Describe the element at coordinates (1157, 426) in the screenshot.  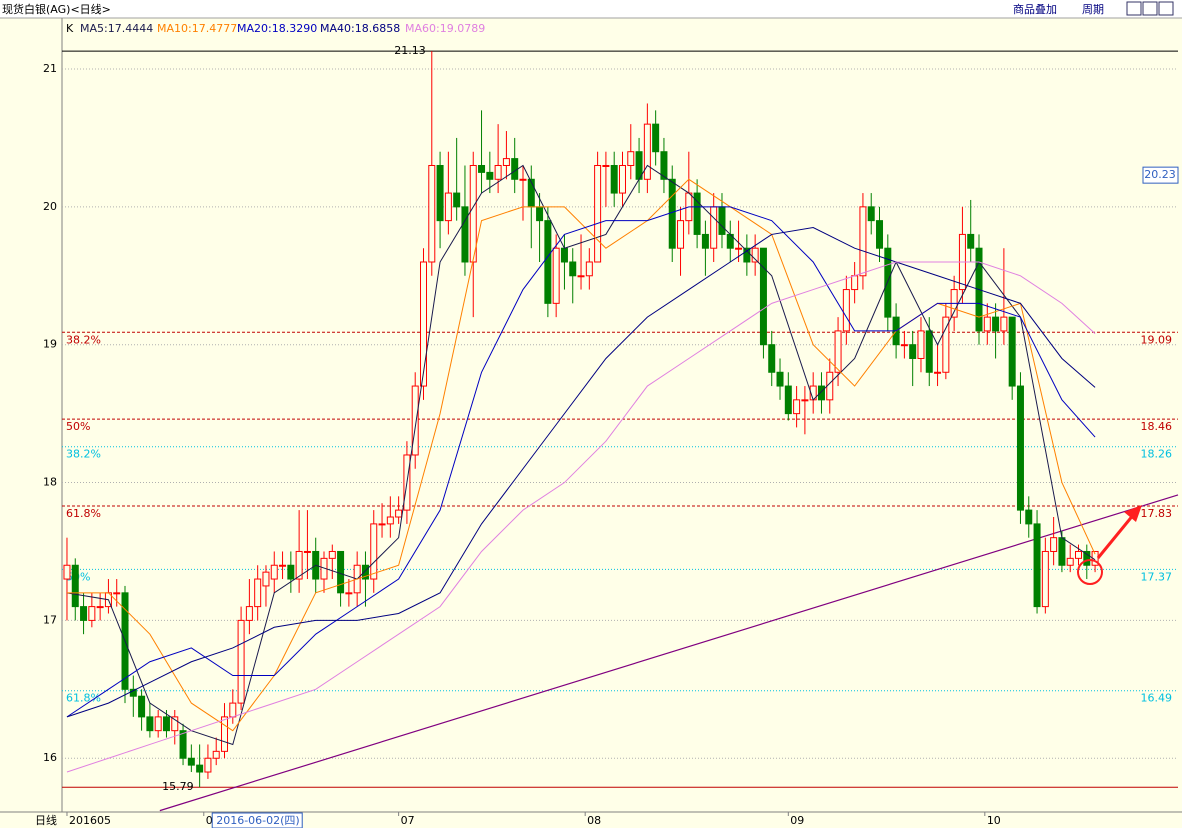
I see `level-value: 18.46` at that location.